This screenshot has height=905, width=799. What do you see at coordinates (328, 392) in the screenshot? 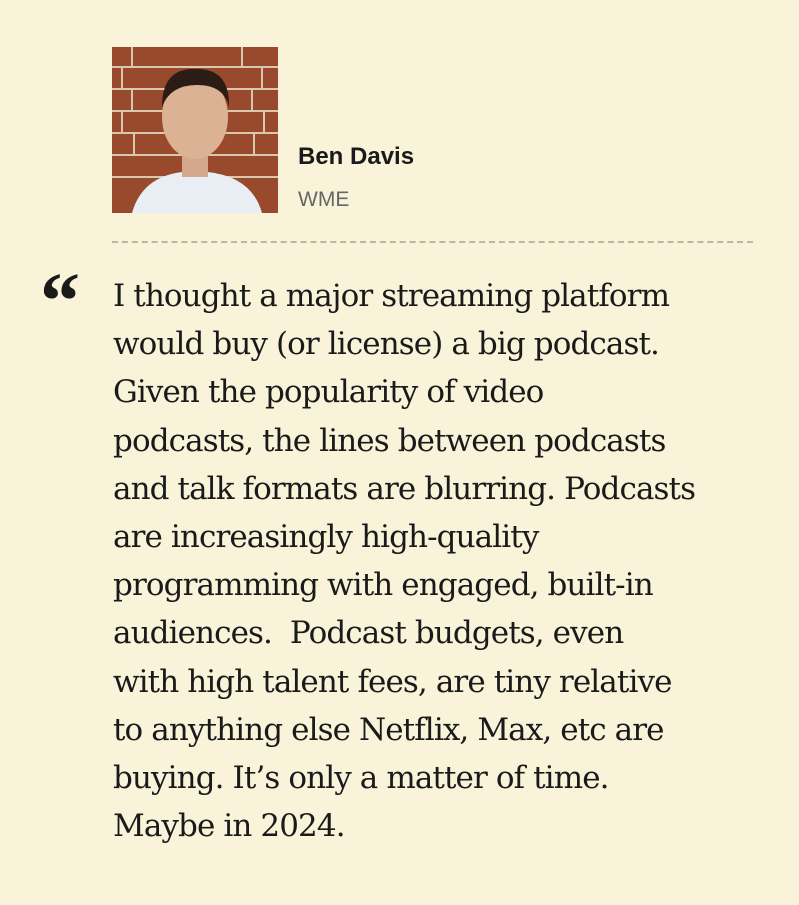
I see `quote-line: Given the popularity of video` at bounding box center [328, 392].